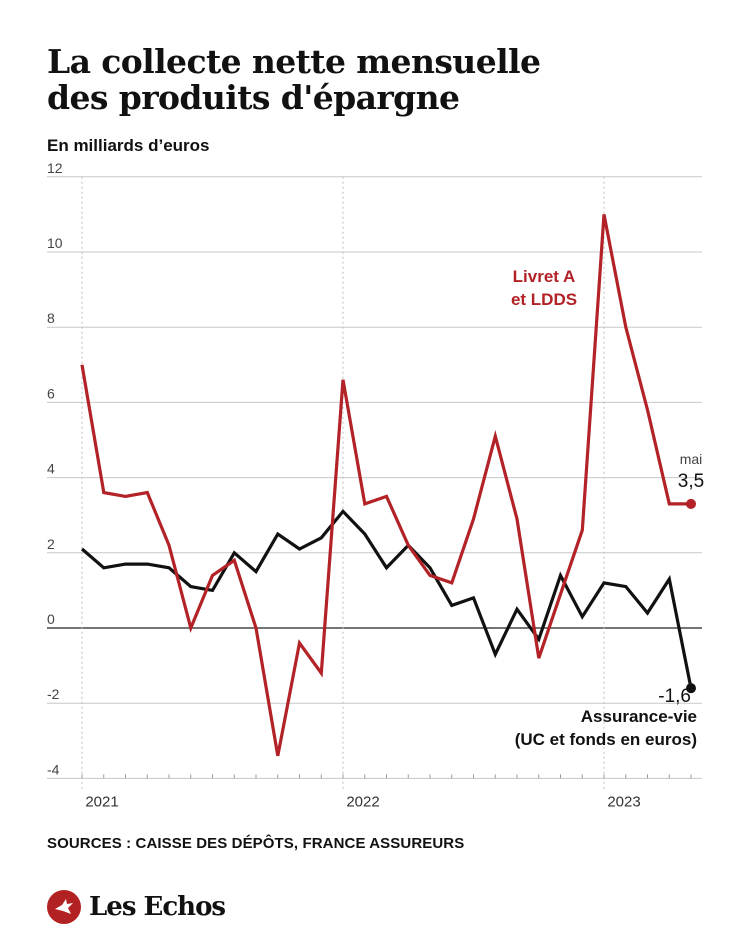 The height and width of the screenshot is (938, 750). What do you see at coordinates (294, 61) in the screenshot?
I see `chart-title-line-1: La collecte nette mensuelle` at bounding box center [294, 61].